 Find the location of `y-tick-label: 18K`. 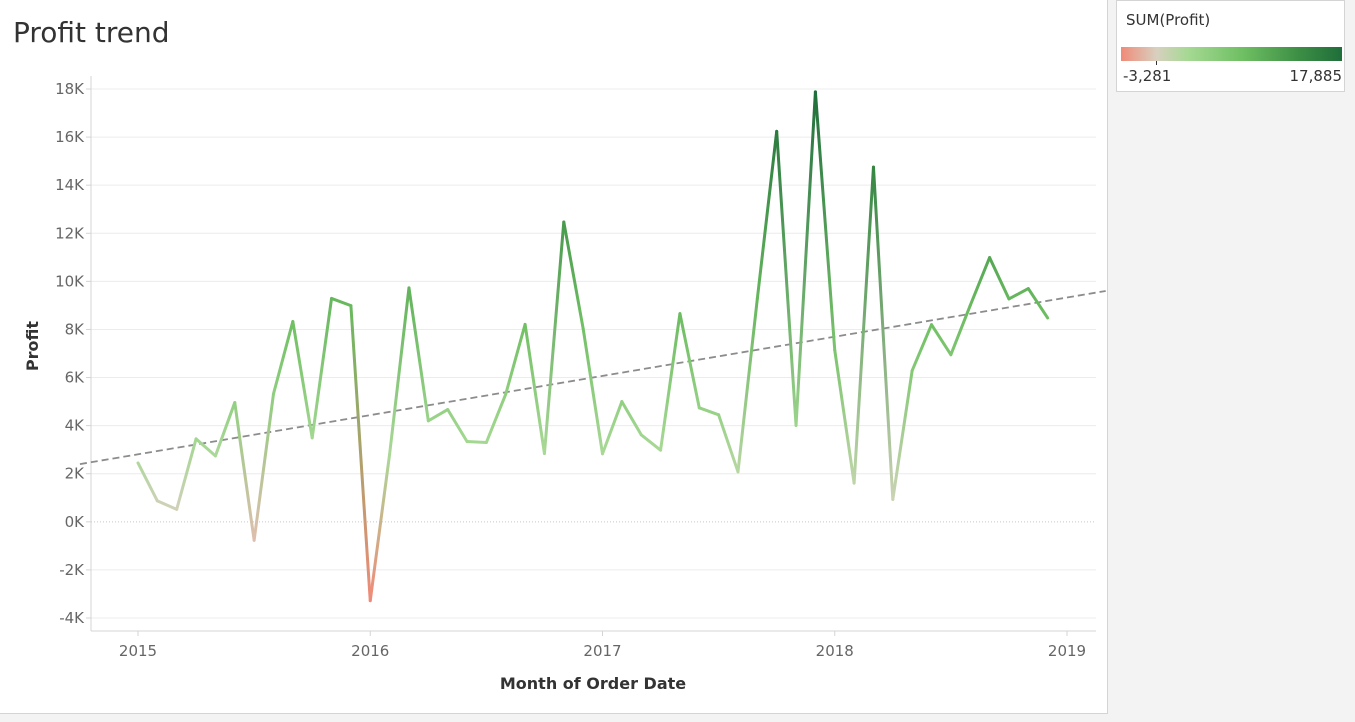

y-tick-label: 18K is located at coordinates (70, 89).